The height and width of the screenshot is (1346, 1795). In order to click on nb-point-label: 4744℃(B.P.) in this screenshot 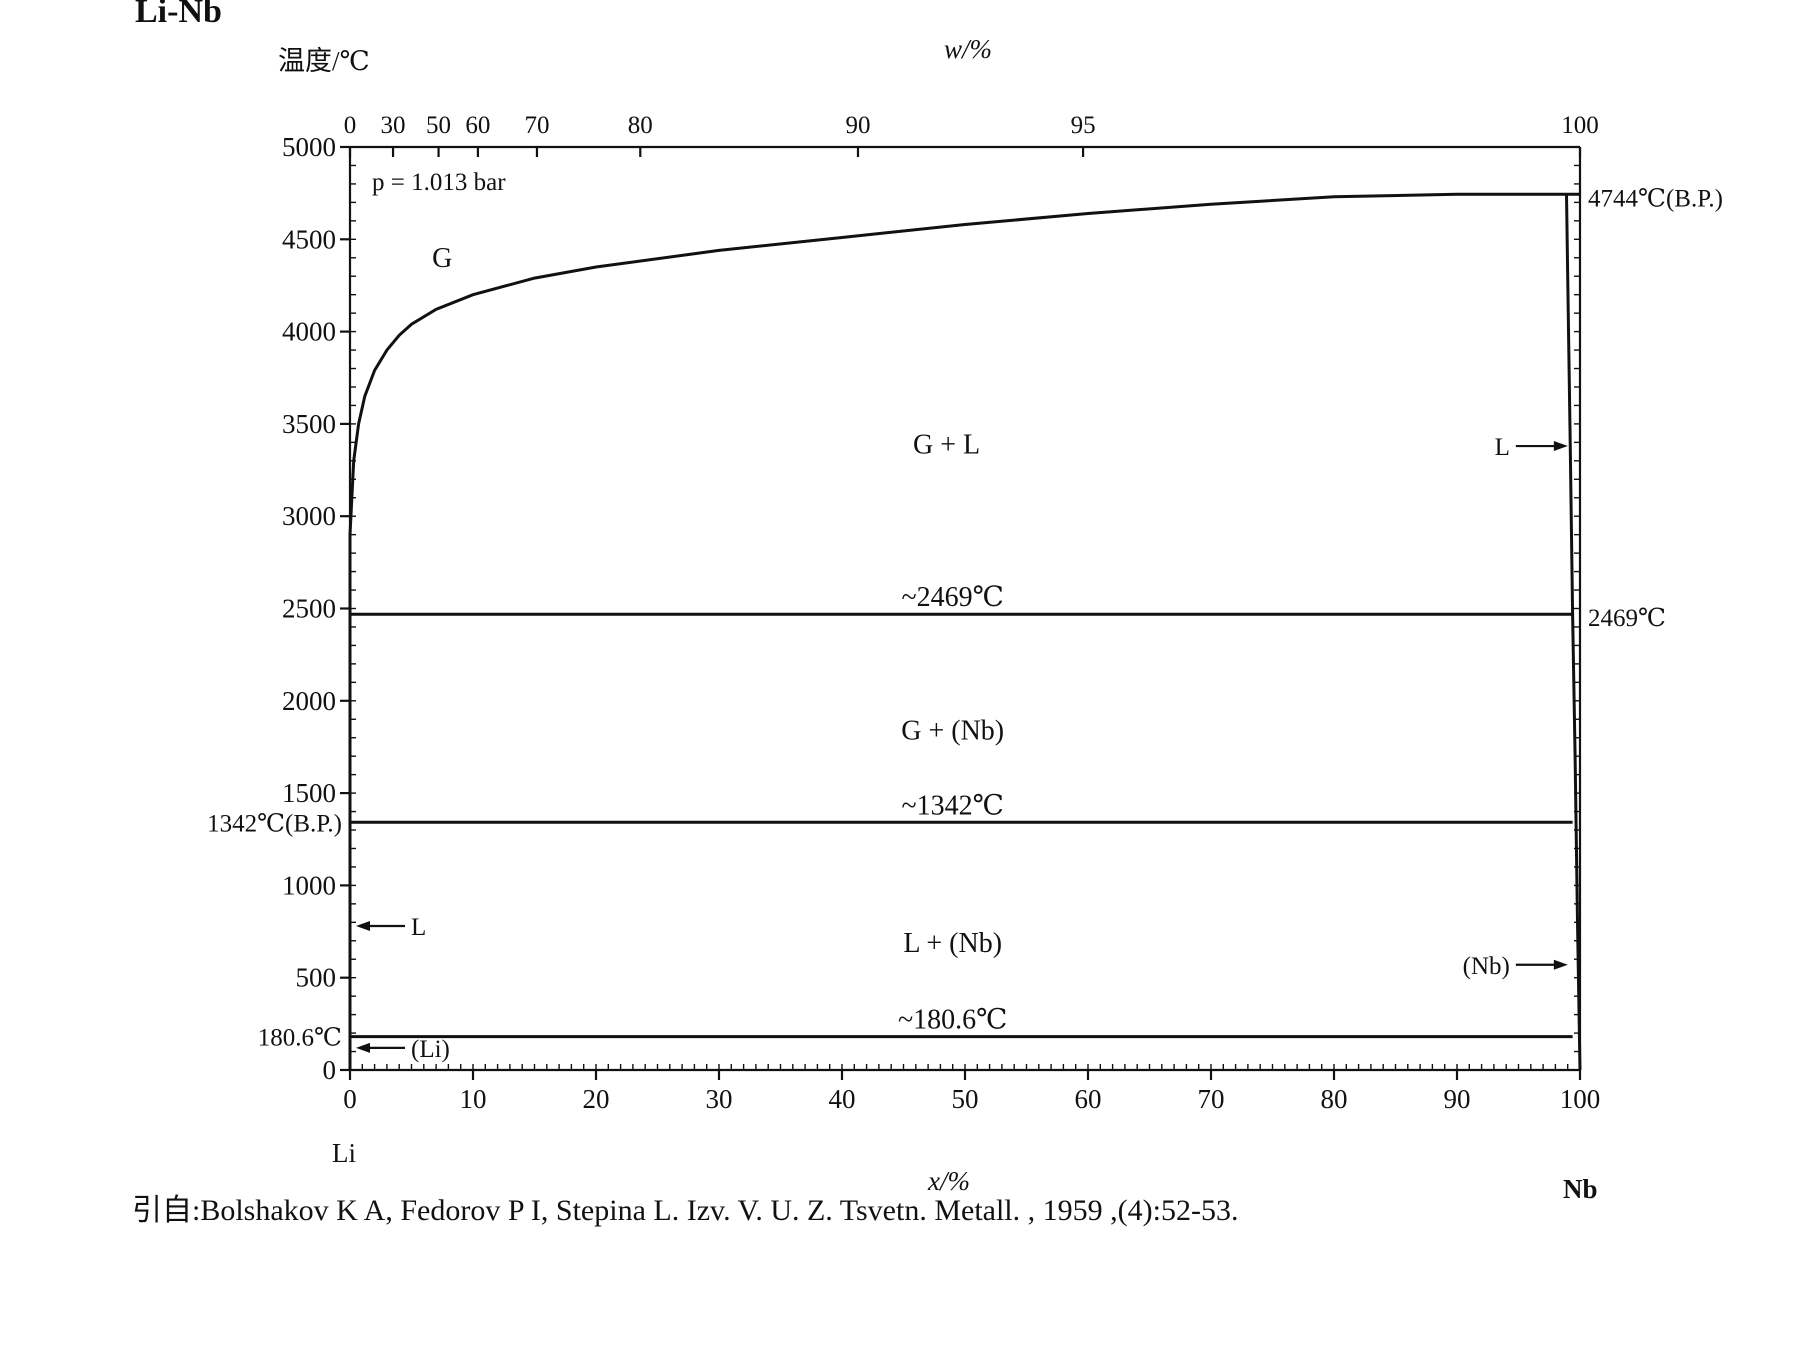, I will do `click(1655, 198)`.